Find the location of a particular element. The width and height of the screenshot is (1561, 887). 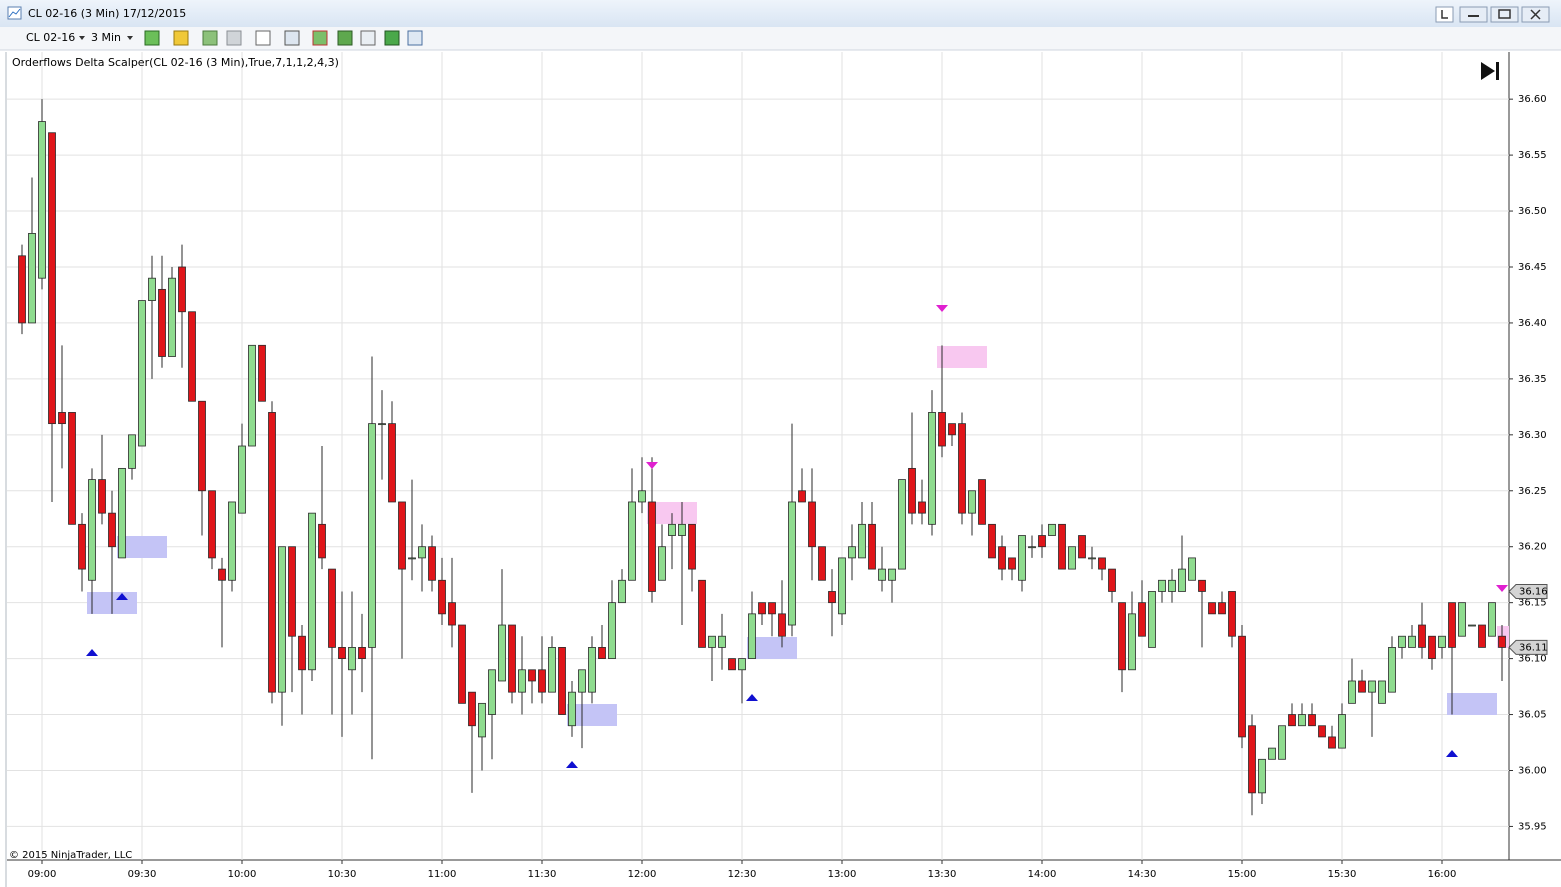

zoom-button is located at coordinates (292, 38).